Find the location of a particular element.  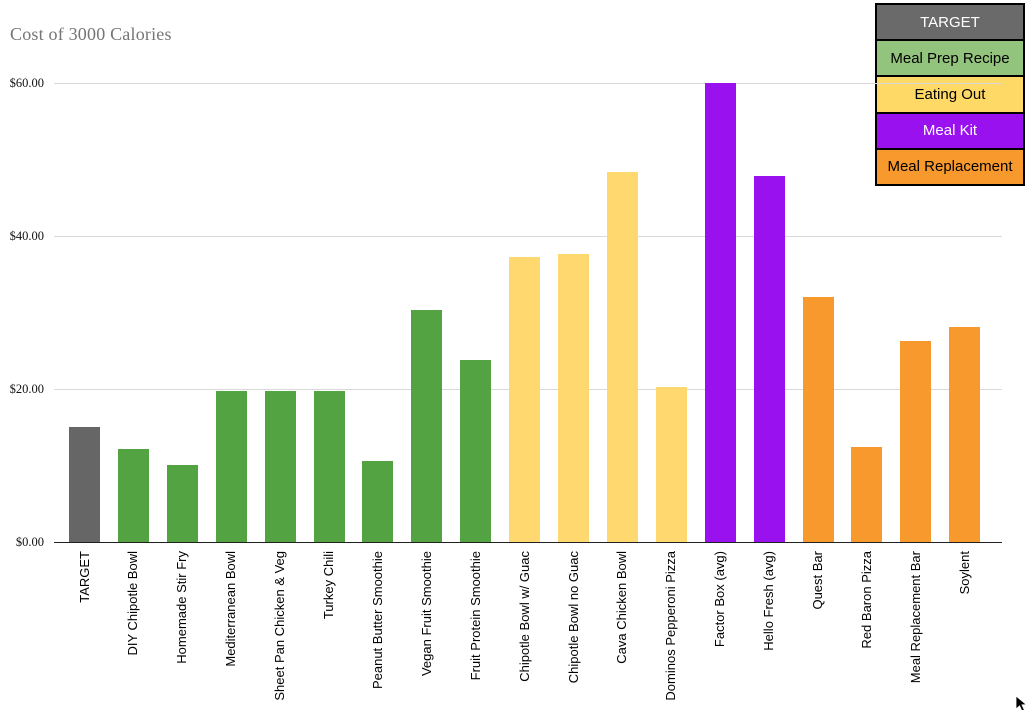

bar-meal-replacement-bar is located at coordinates (915, 441).